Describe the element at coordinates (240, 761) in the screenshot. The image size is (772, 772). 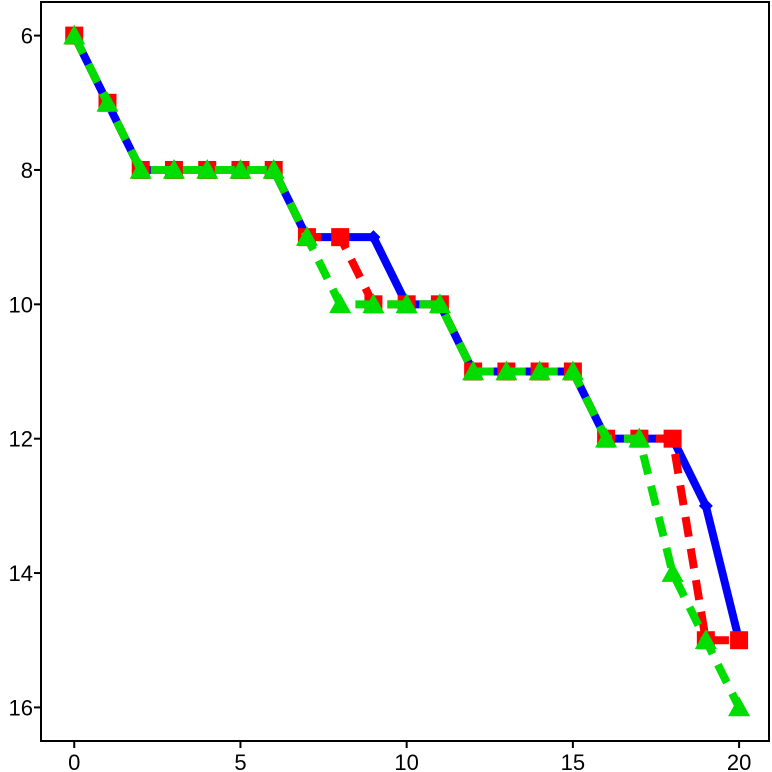
I see `x-tick-label: 5` at that location.